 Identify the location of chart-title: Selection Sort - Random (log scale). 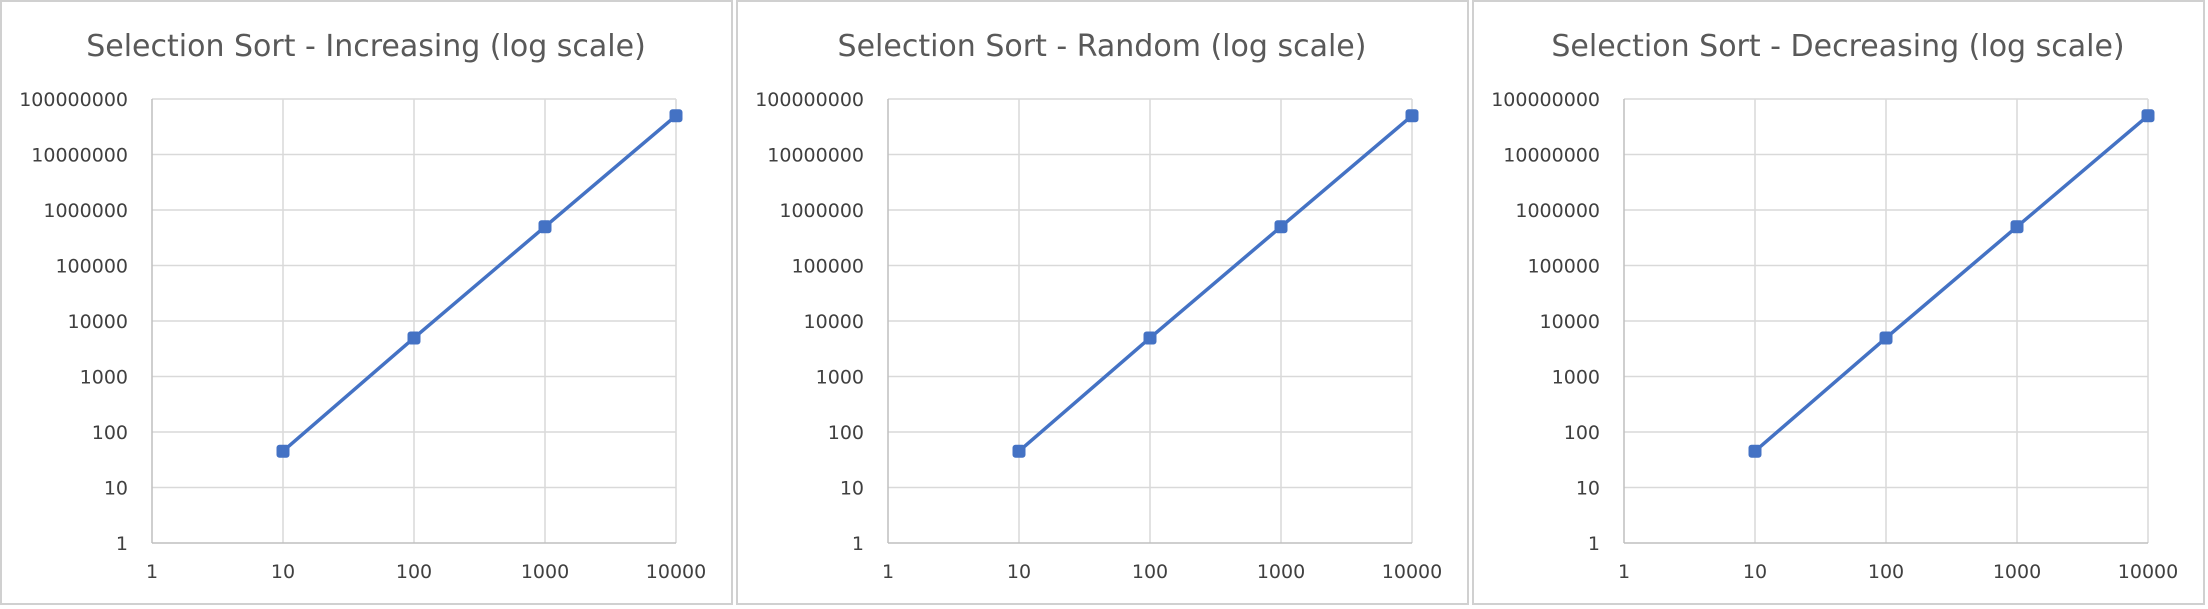
(1102, 46).